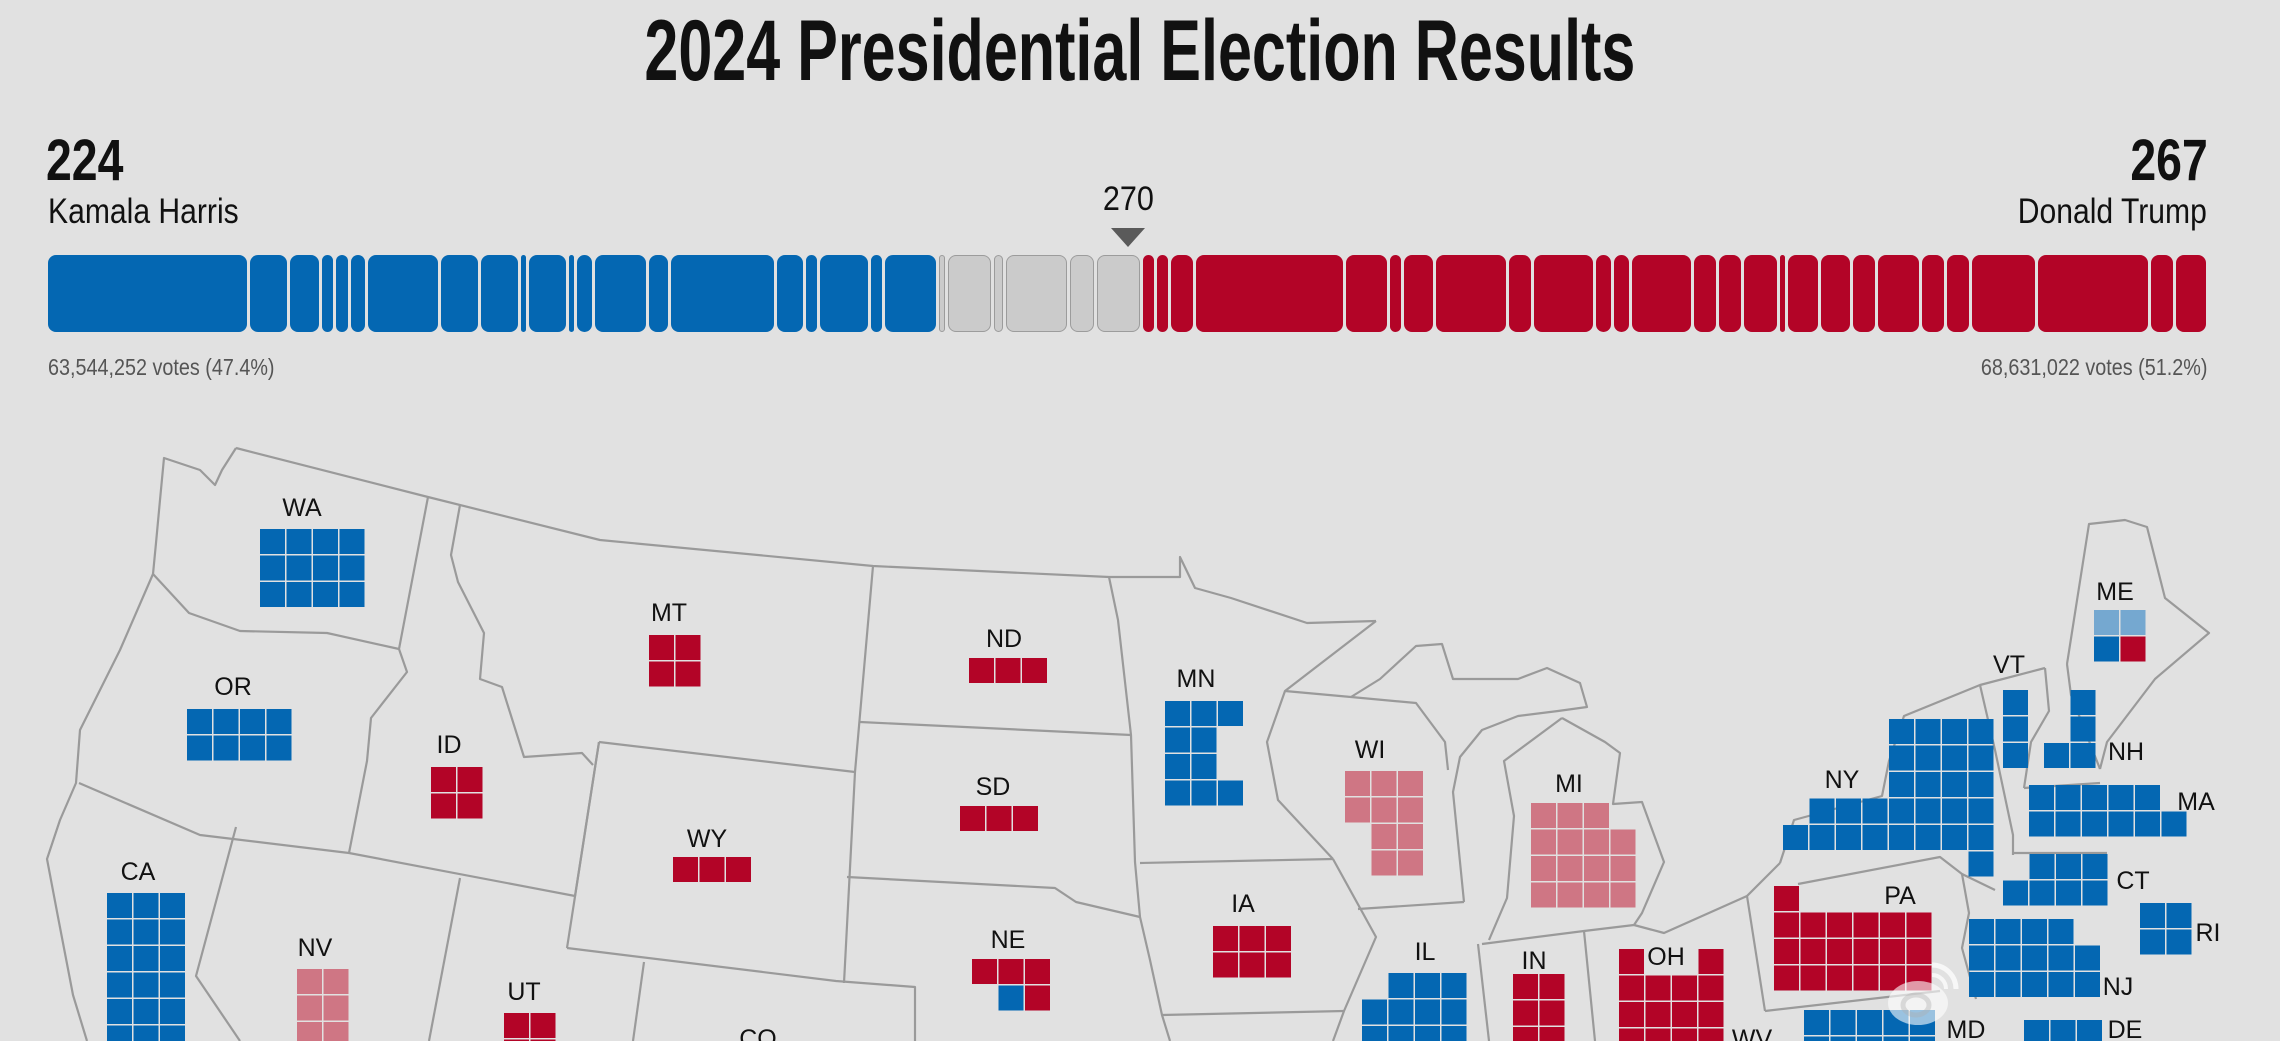 The width and height of the screenshot is (2280, 1041). What do you see at coordinates (2120, 620) in the screenshot?
I see `state-me: ME` at bounding box center [2120, 620].